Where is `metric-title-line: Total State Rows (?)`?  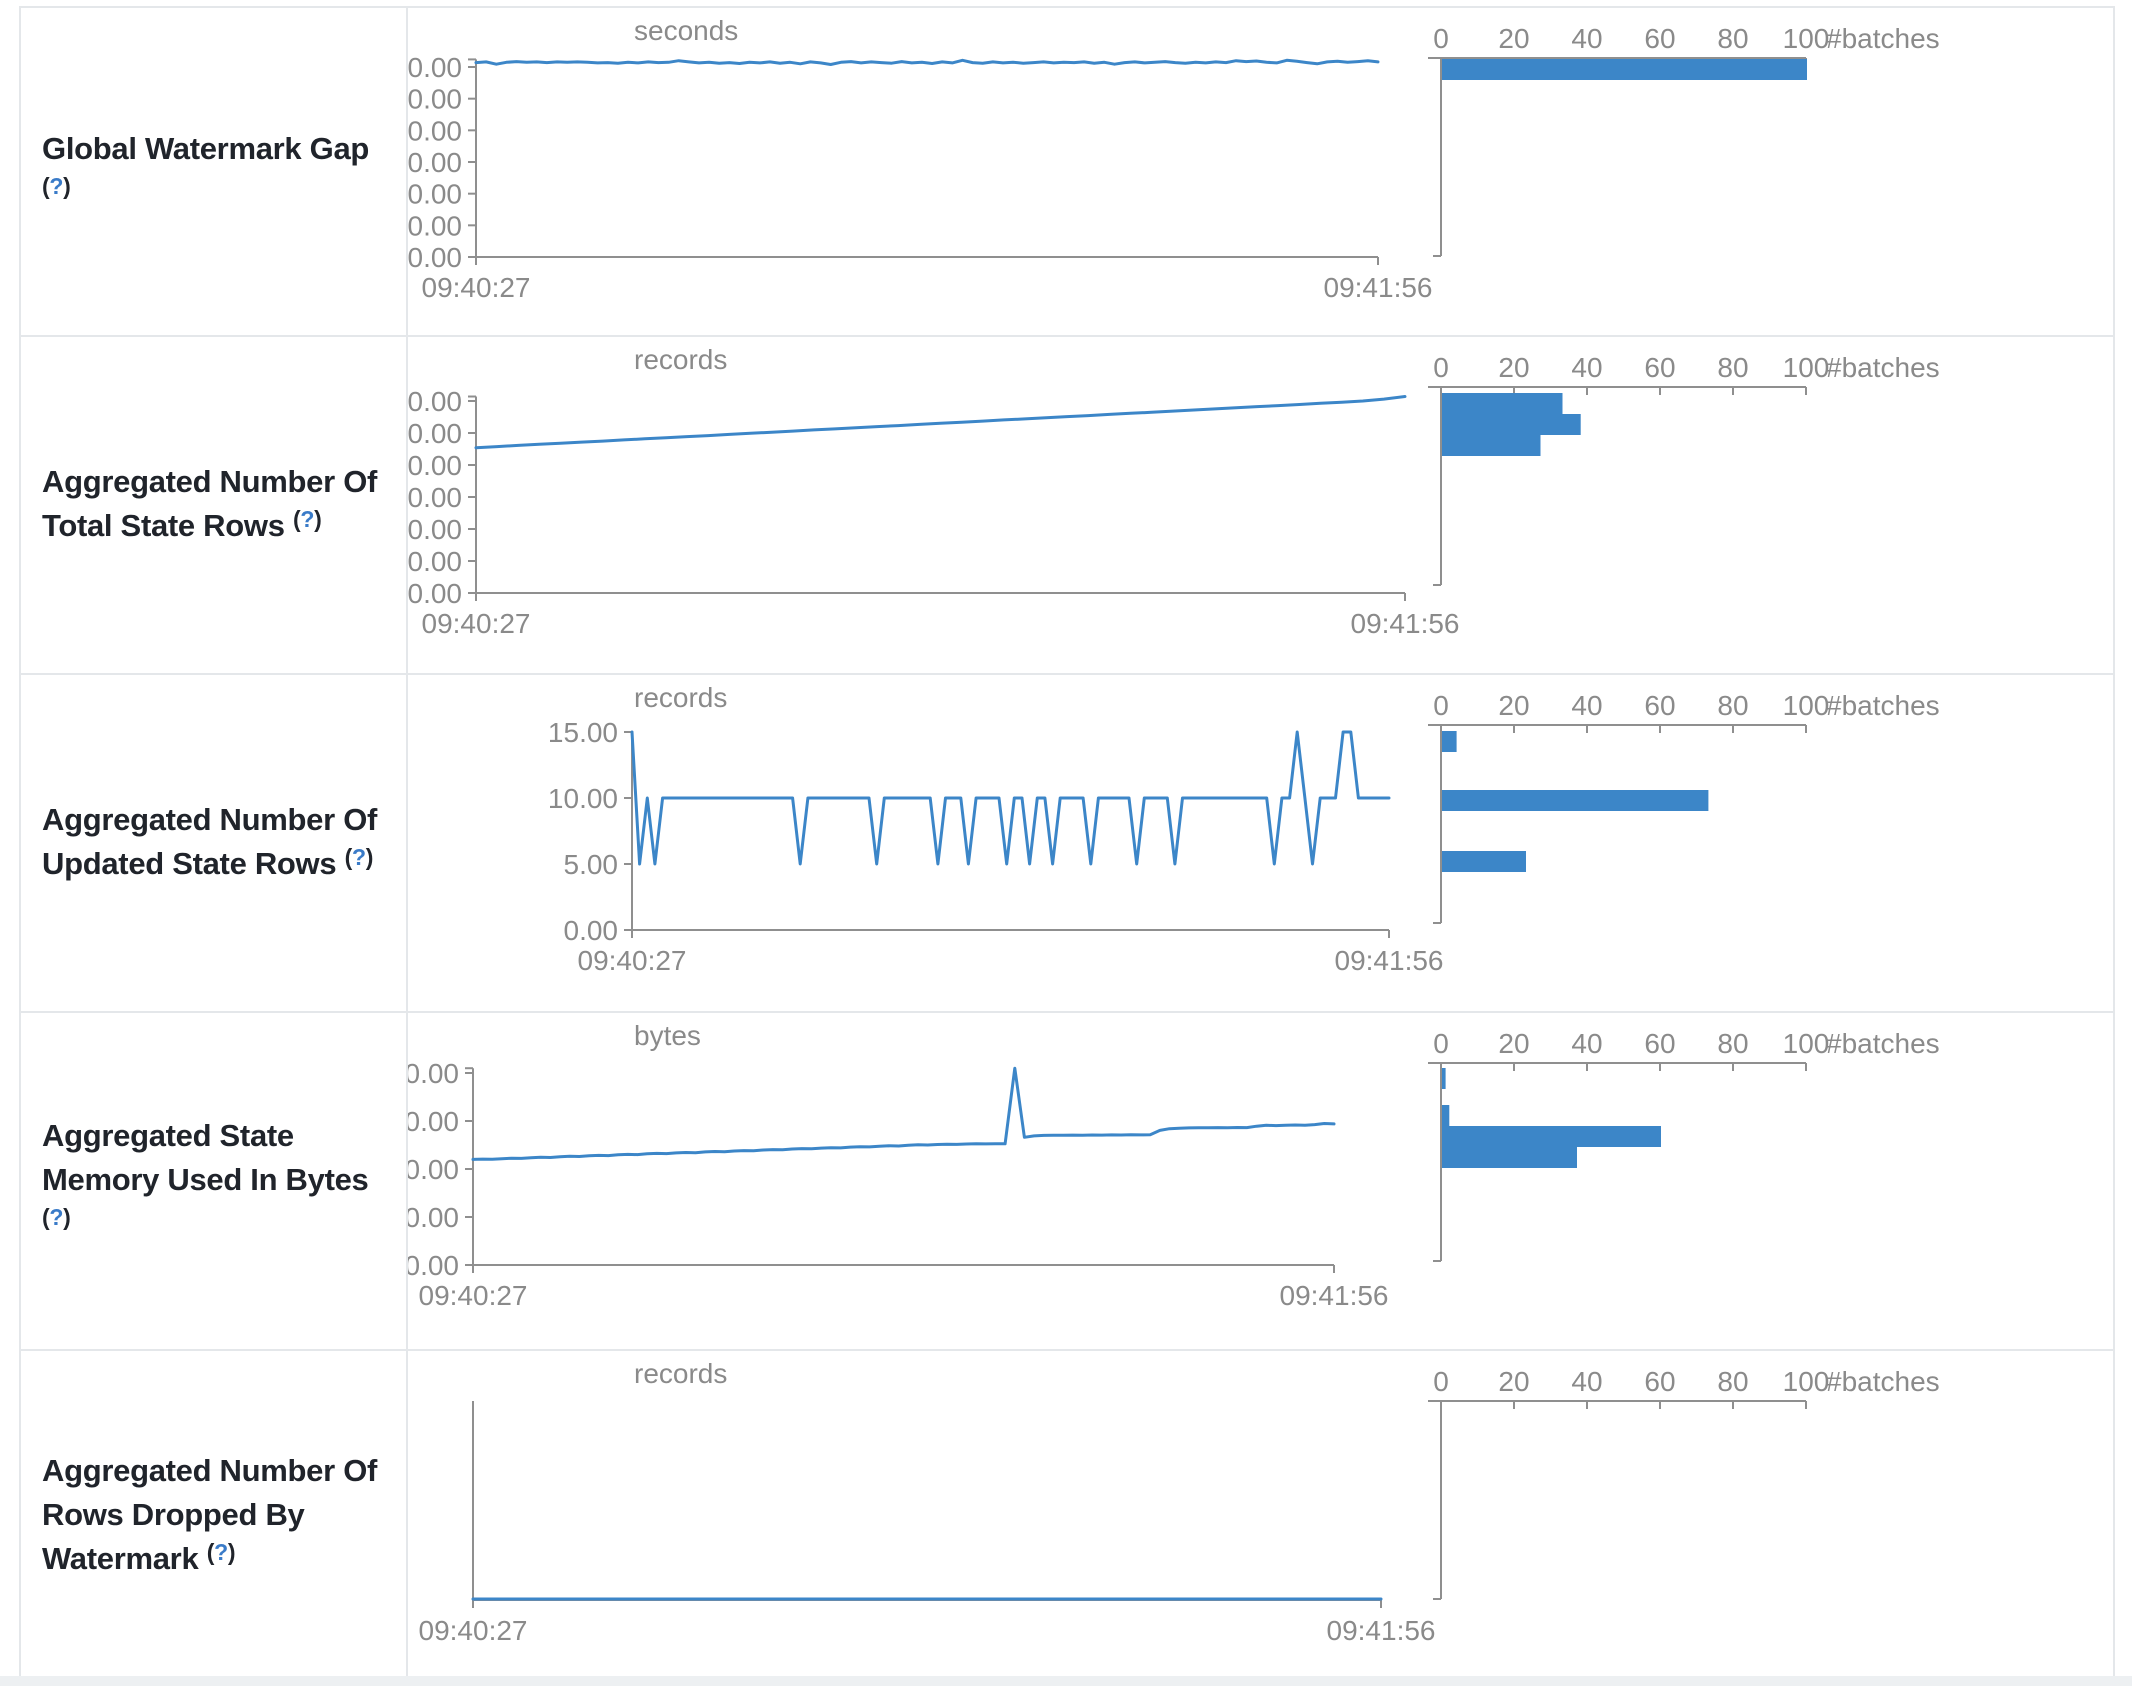
metric-title-line: Total State Rows (?) is located at coordinates (182, 524).